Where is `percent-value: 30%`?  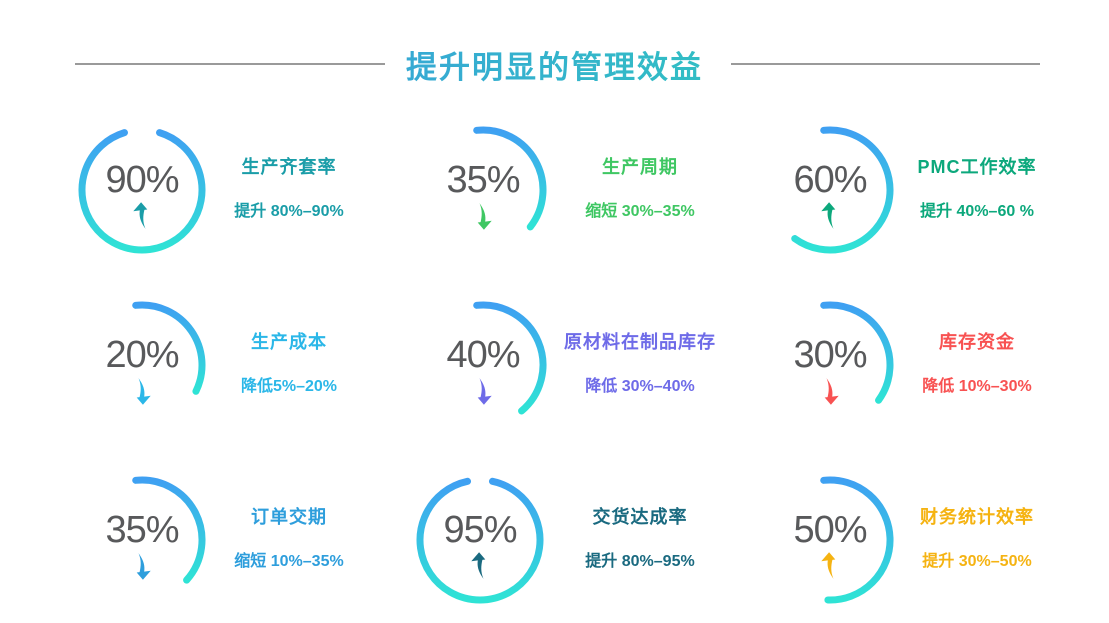
percent-value: 30% is located at coordinates (830, 354).